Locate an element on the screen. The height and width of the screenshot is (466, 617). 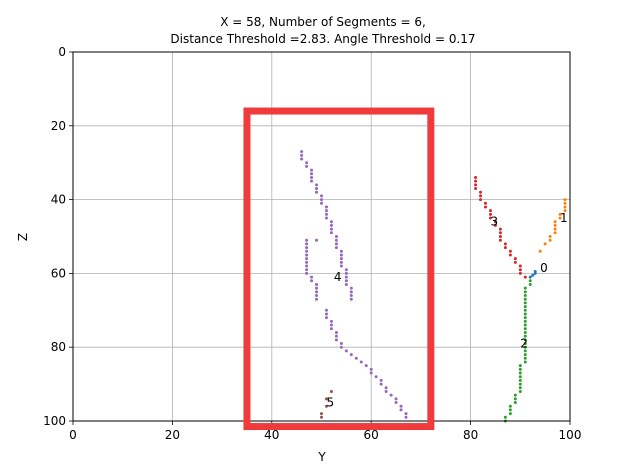
segment-label-2: 2 is located at coordinates (524, 344).